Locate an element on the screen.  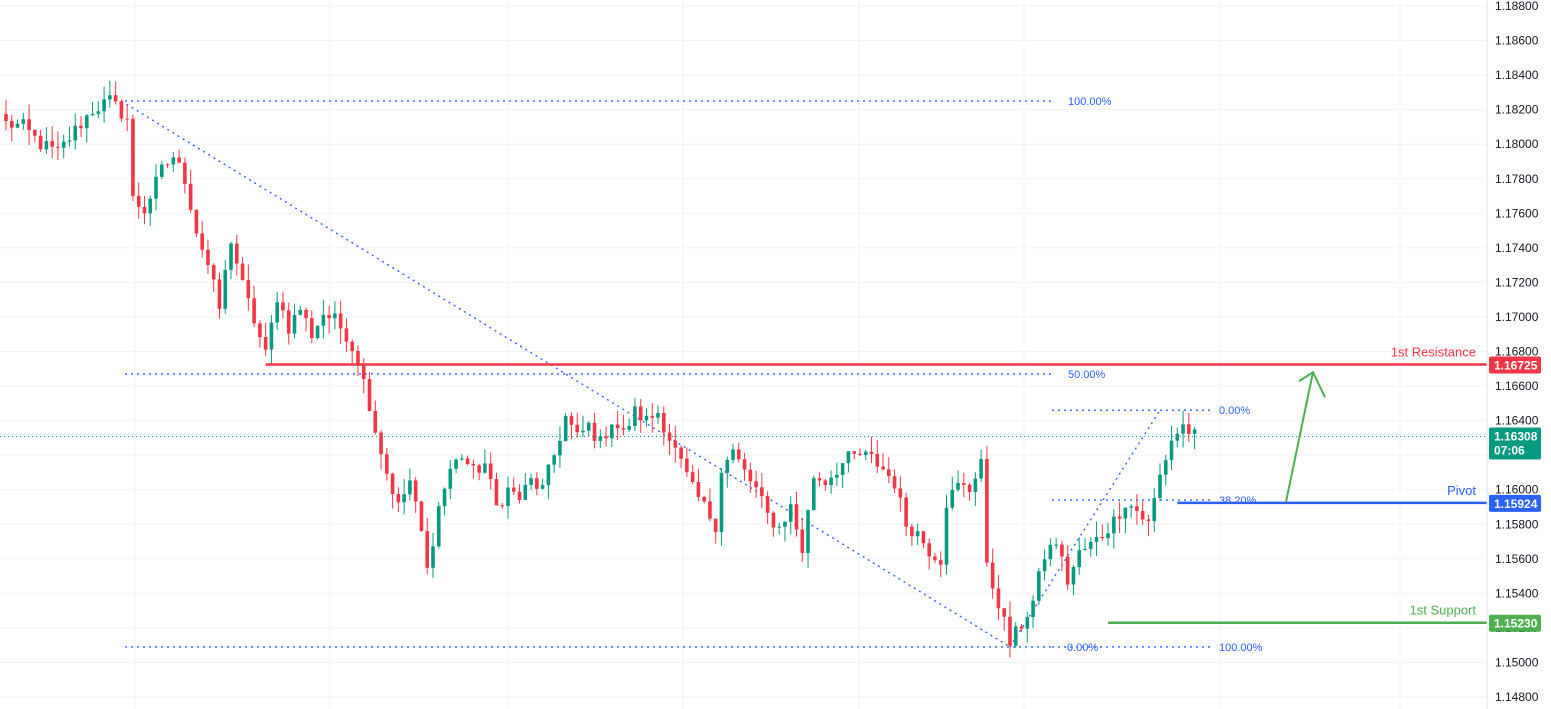
price-tick-label: 1.16800 is located at coordinates (1517, 352).